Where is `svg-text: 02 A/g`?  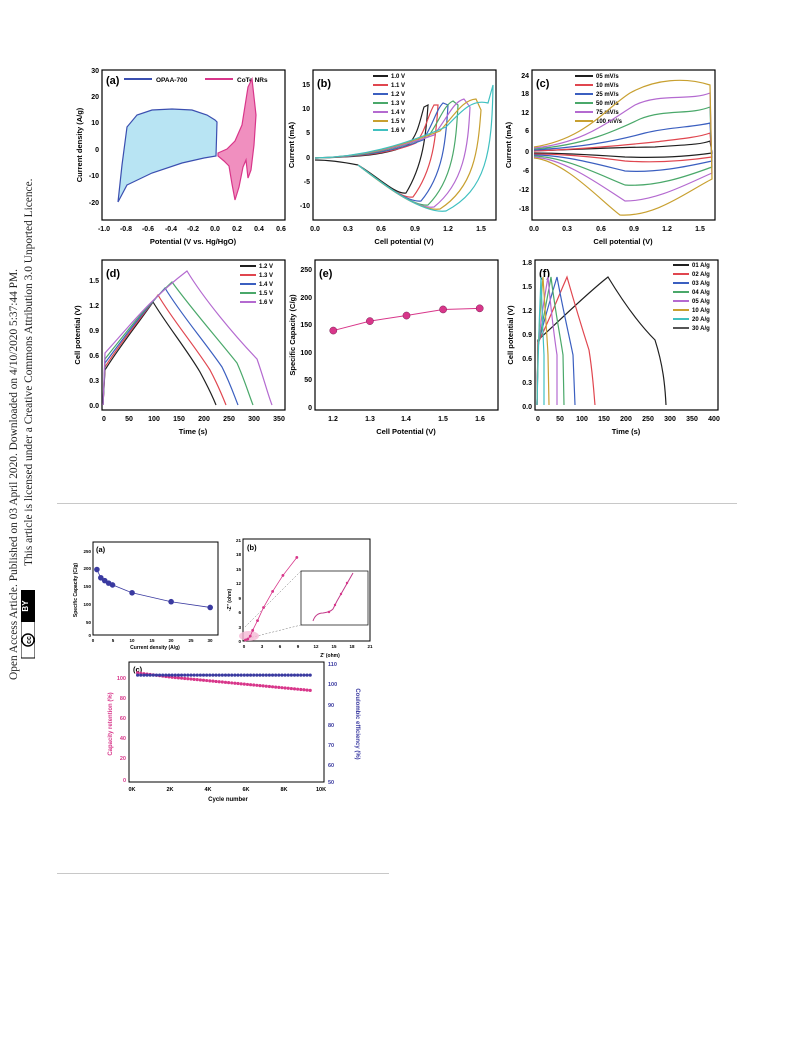
svg-text: 02 A/g is located at coordinates (701, 275).